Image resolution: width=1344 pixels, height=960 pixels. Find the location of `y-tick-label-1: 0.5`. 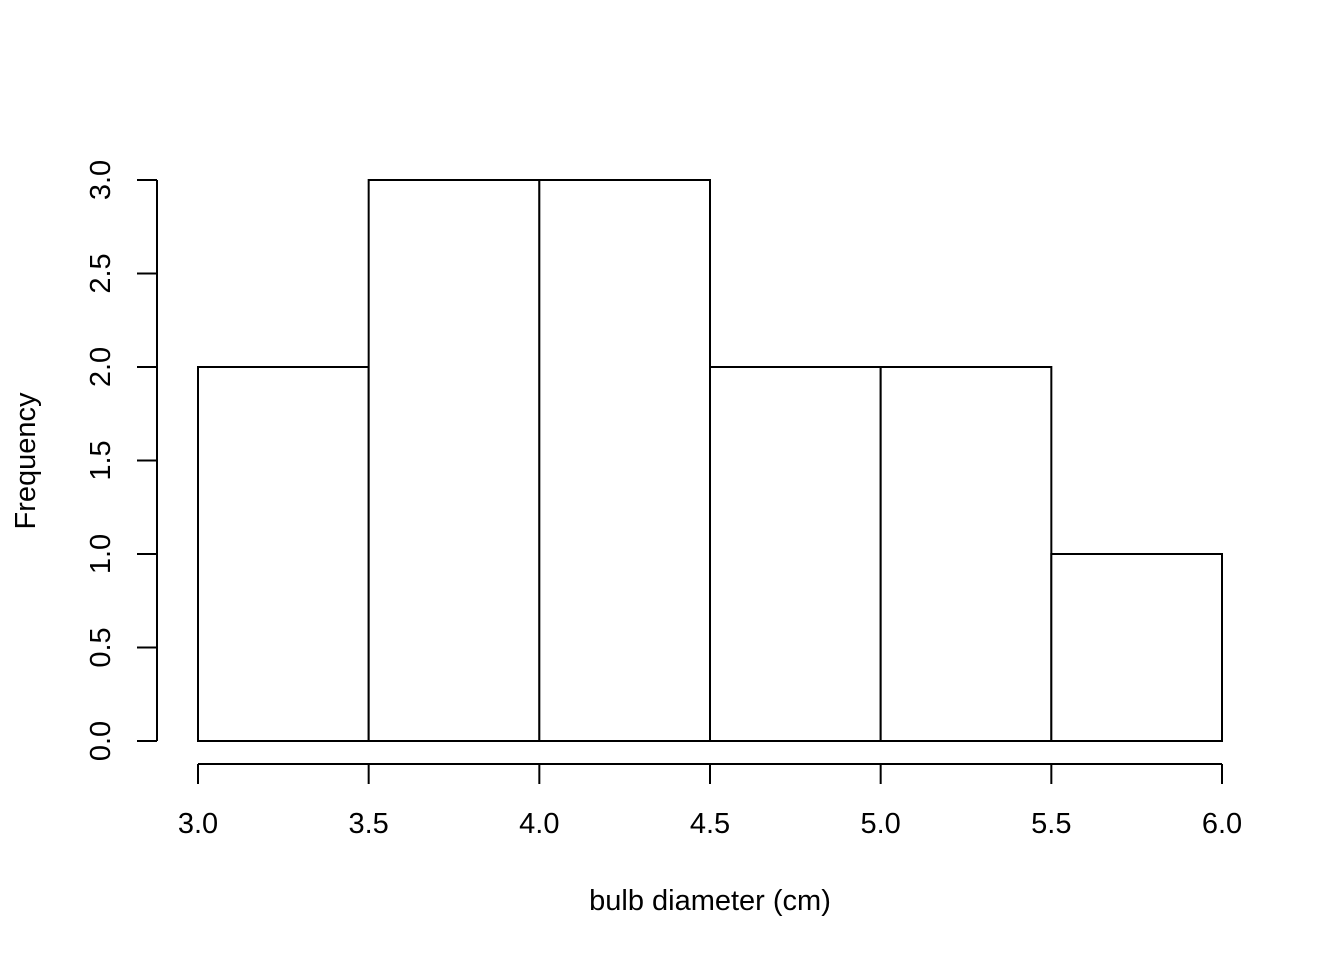

y-tick-label-1: 0.5 is located at coordinates (101, 647).